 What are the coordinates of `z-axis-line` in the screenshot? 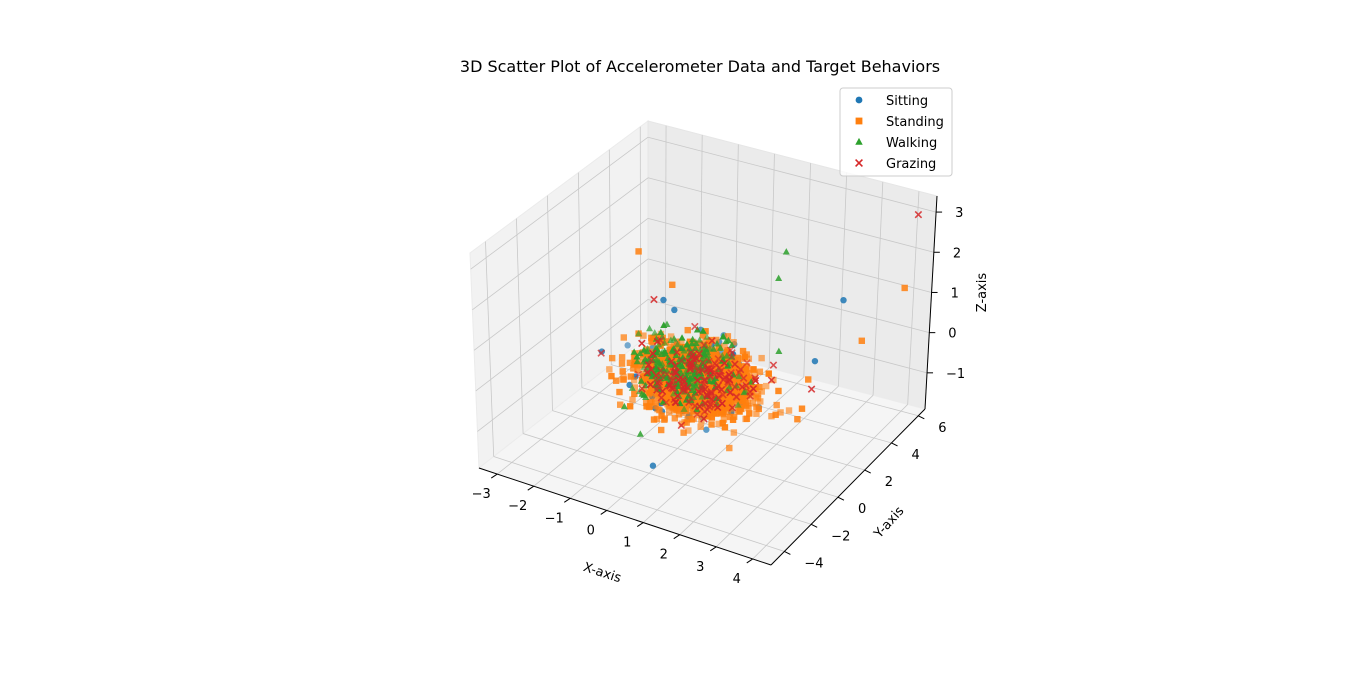 It's located at (931, 302).